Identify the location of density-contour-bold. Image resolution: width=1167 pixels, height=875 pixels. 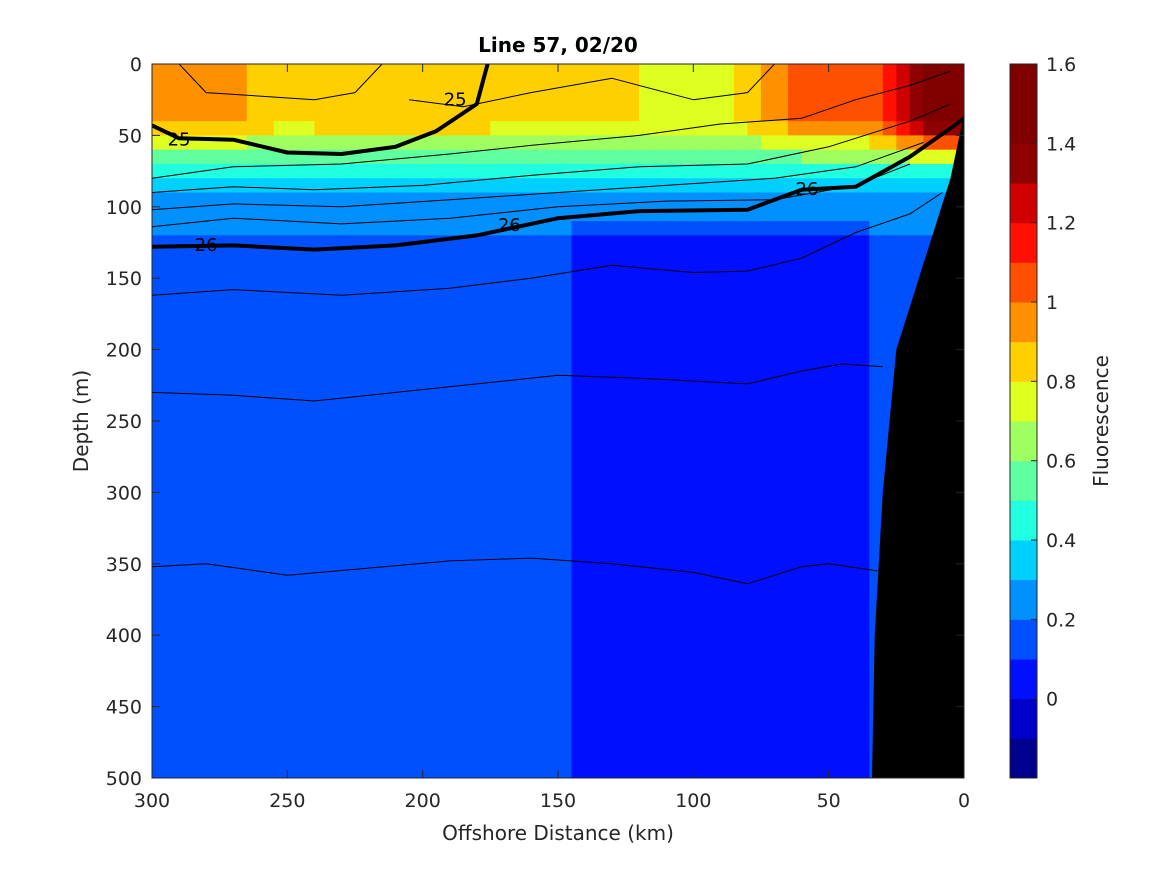
(321, 110).